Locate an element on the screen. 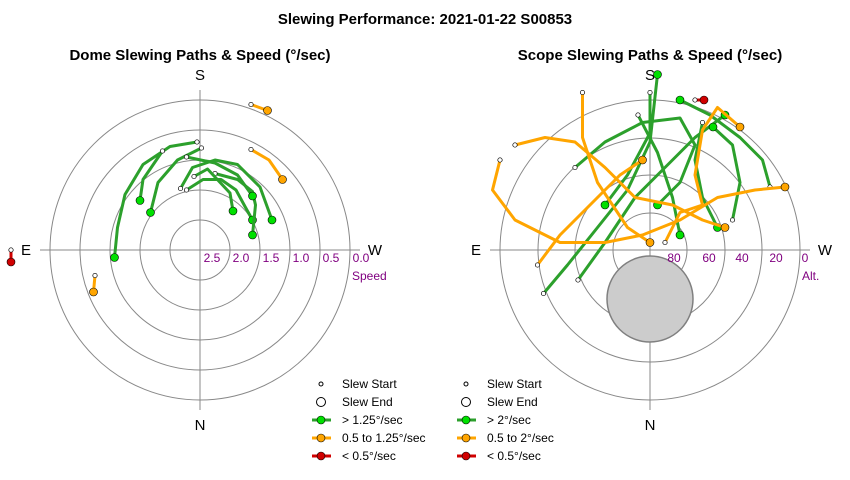  scope-radial-ticks: 80 60 40 20 0 Alt. is located at coordinates (743, 267).